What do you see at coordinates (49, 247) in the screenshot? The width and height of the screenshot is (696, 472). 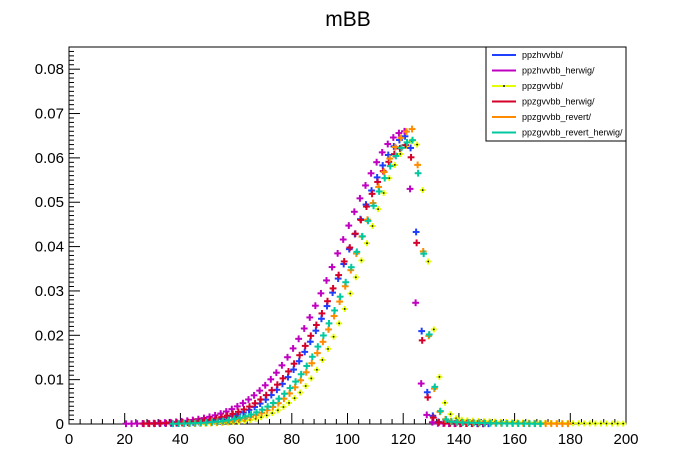 I see `y-tick-label: 0.04` at bounding box center [49, 247].